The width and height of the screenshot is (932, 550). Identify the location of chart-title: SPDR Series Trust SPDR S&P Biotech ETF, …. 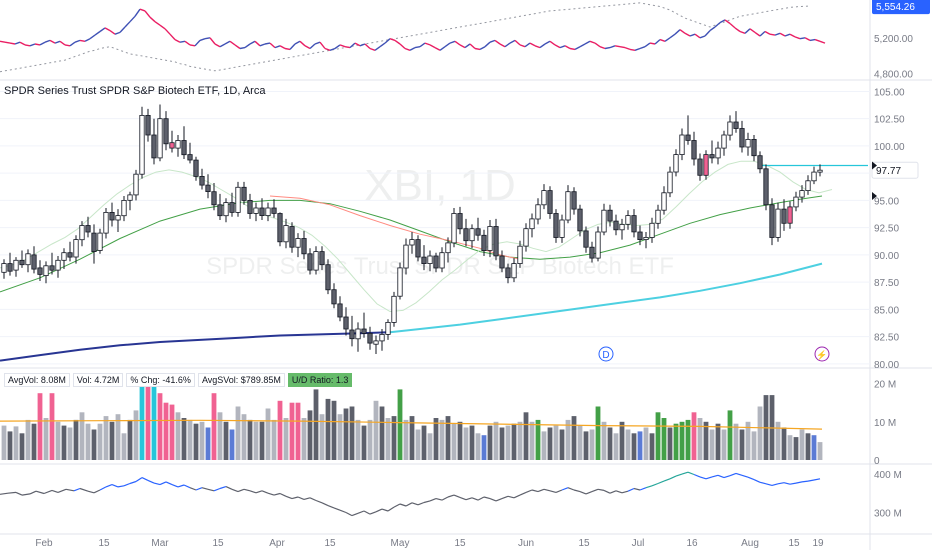
(135, 91).